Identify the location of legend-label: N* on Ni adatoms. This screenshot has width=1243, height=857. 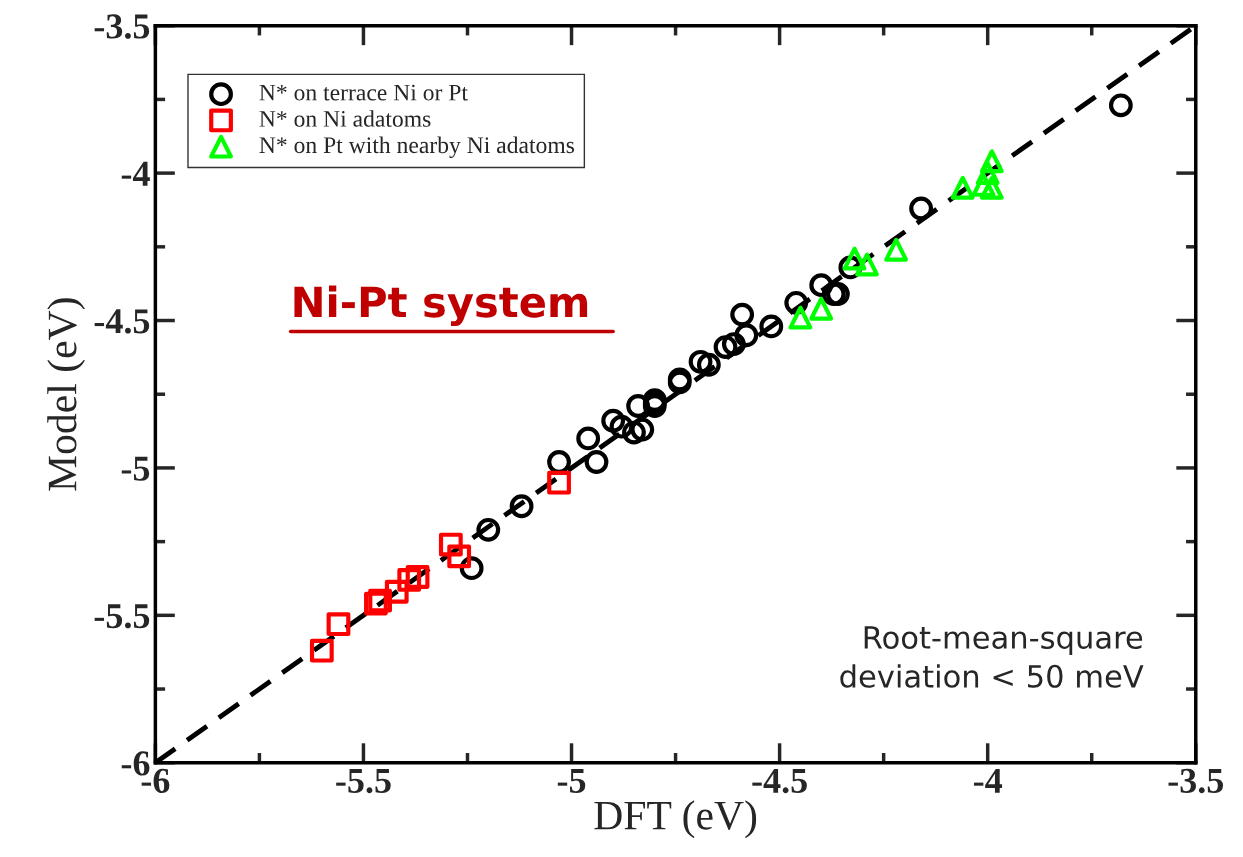
(345, 118).